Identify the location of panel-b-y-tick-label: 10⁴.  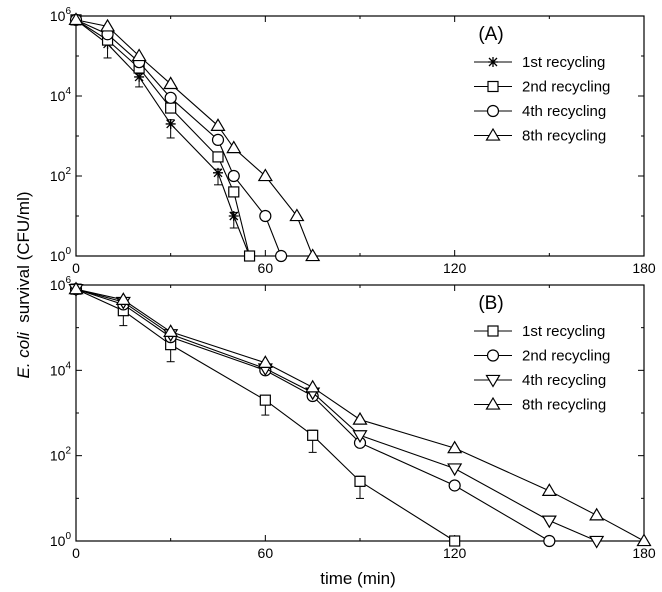
(61, 369).